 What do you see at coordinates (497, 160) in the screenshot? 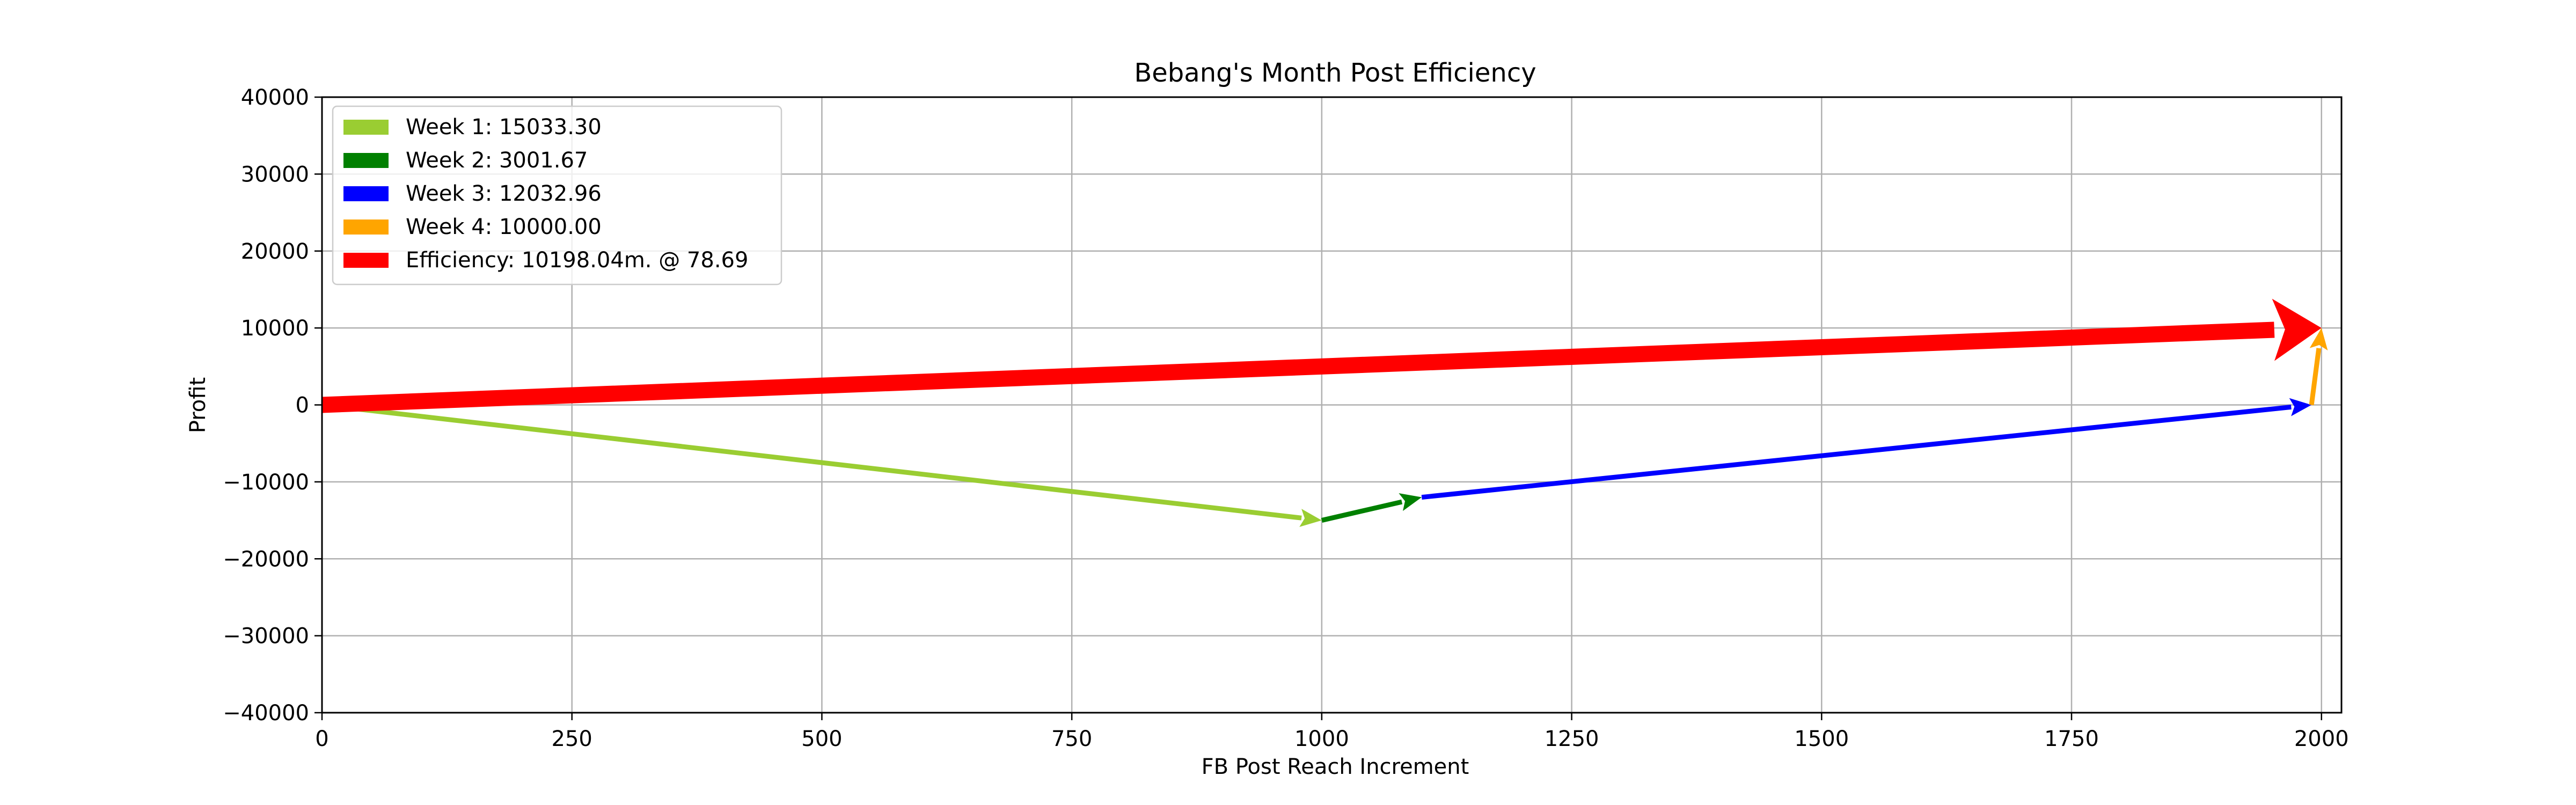
I see `legend-label: Week 2: 3001.67` at bounding box center [497, 160].